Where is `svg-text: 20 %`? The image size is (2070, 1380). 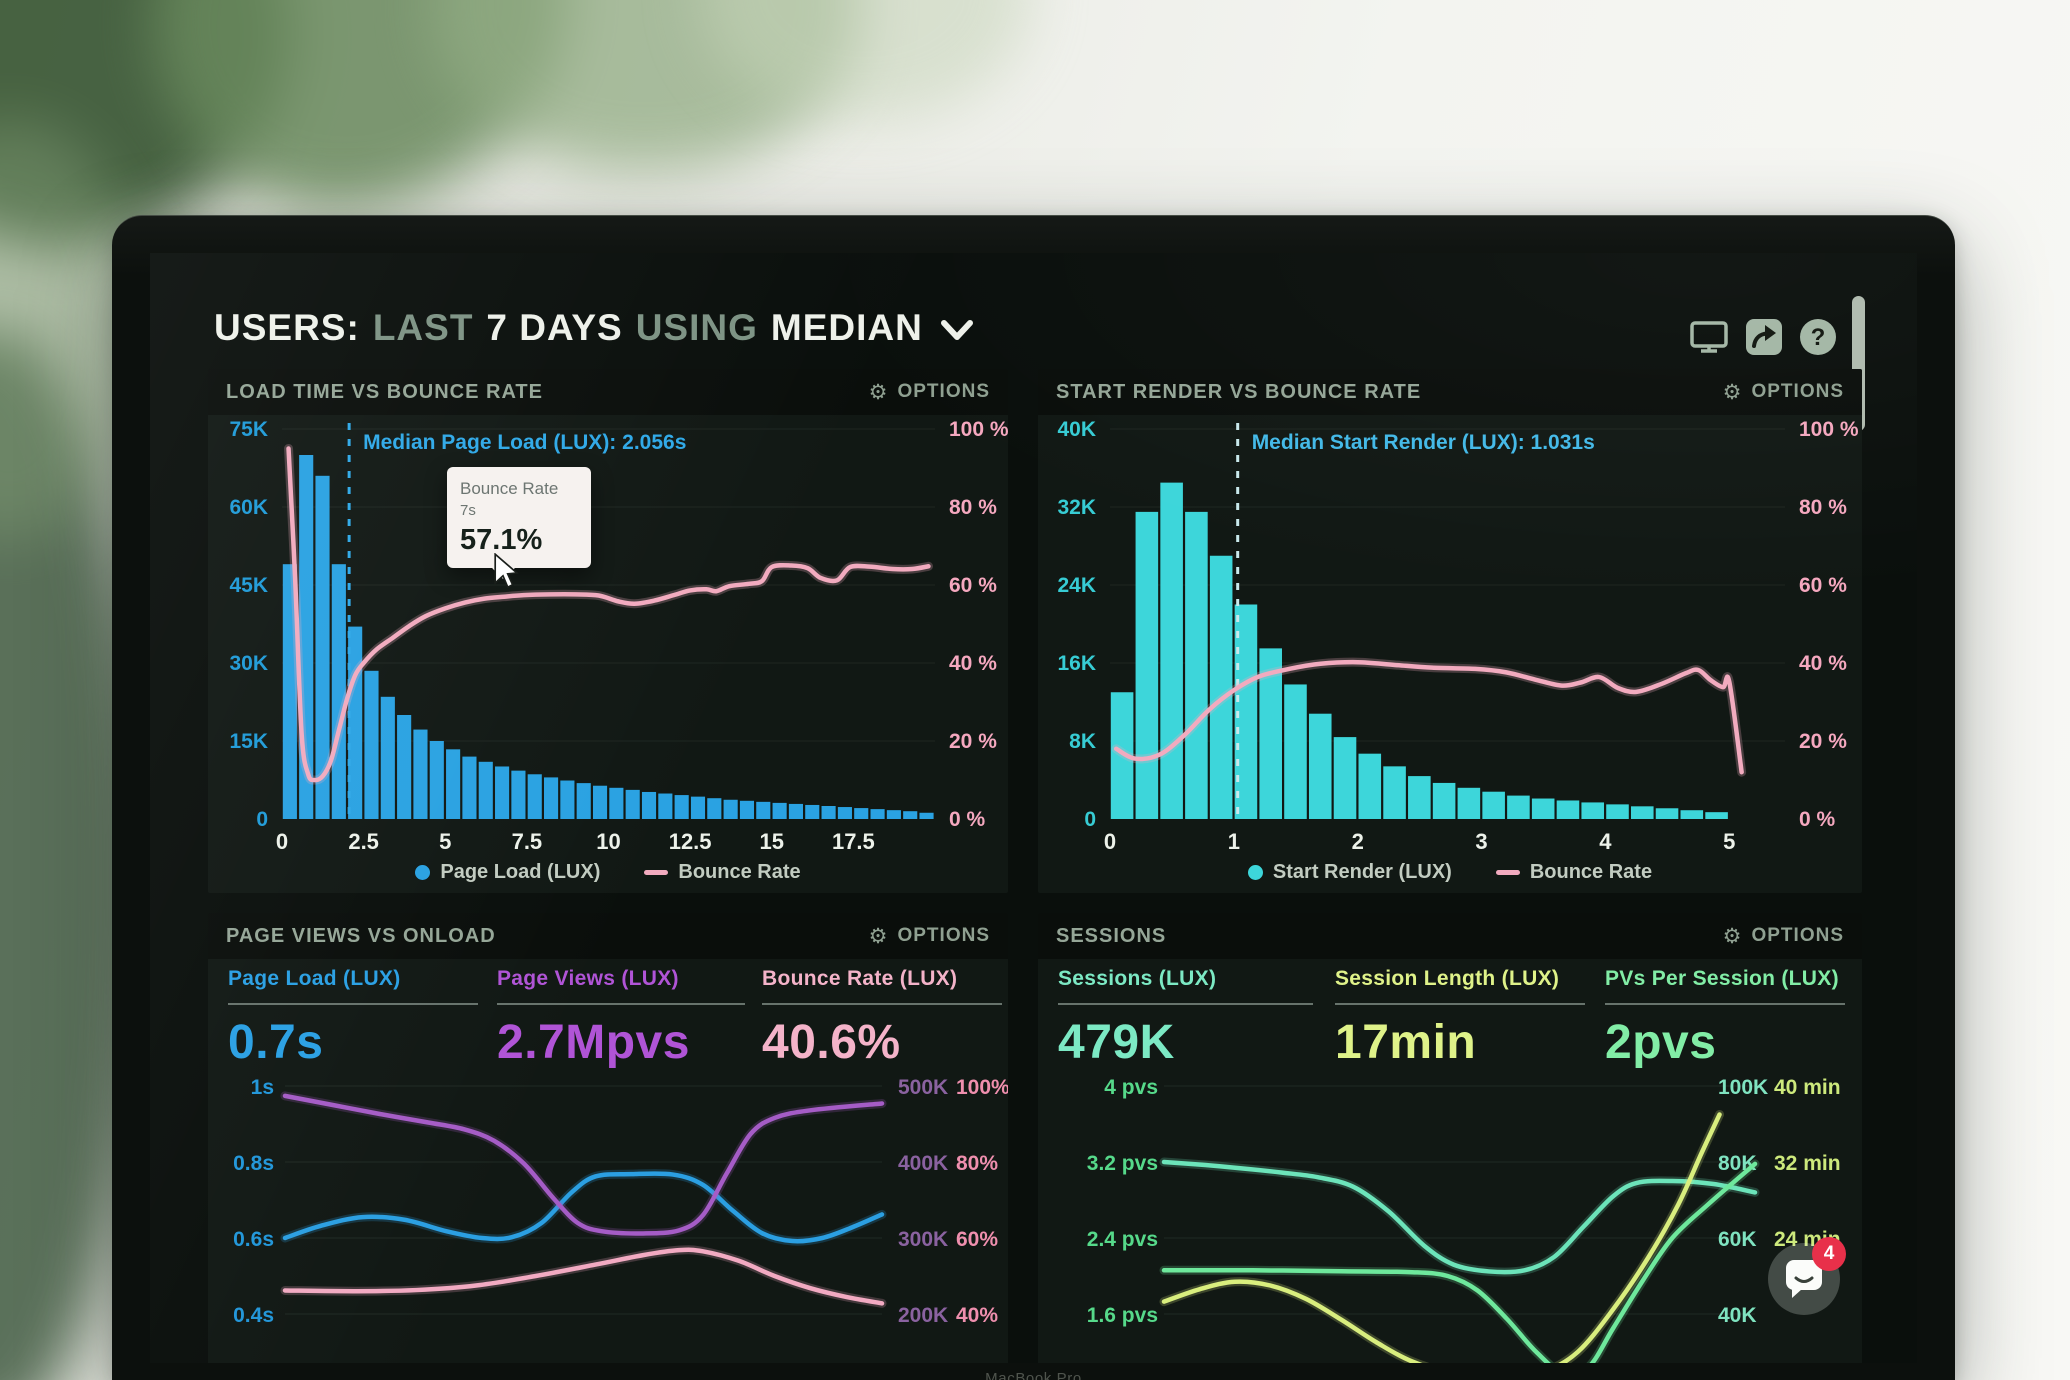
svg-text: 20 % is located at coordinates (1823, 741).